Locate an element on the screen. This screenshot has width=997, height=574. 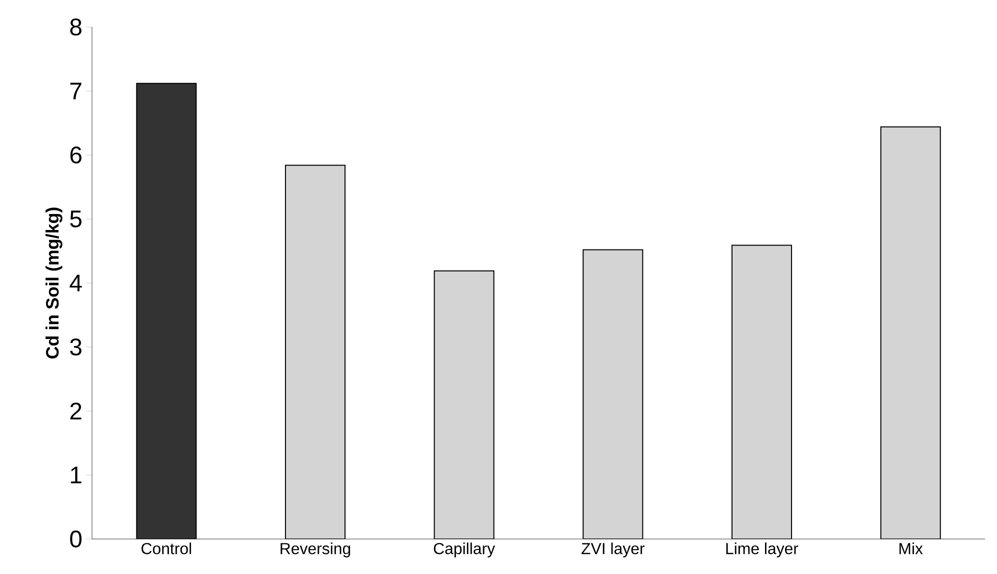
y-tick-label: 5 is located at coordinates (76, 219).